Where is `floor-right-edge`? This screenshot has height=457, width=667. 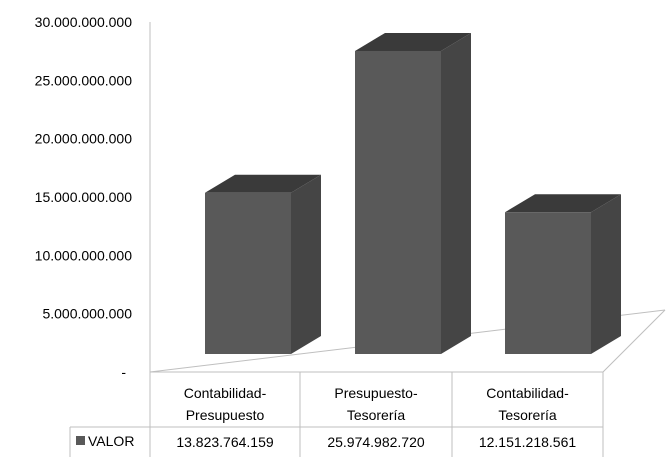
floor-right-edge is located at coordinates (634, 341).